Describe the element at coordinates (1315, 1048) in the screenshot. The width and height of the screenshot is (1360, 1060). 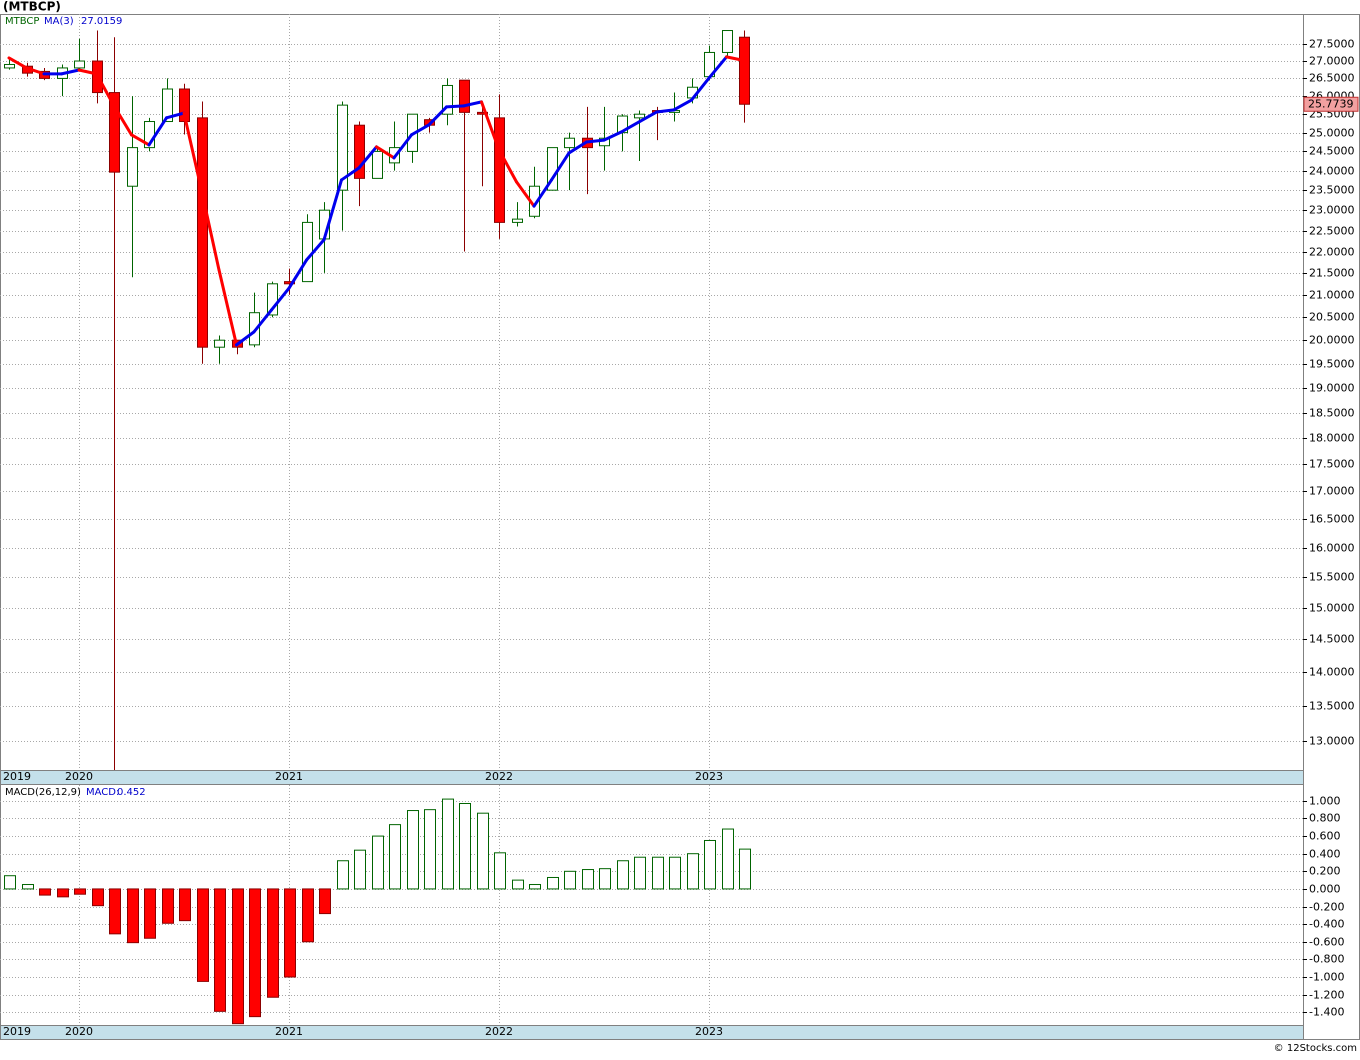
I see `footer: © 12Stocks.com` at that location.